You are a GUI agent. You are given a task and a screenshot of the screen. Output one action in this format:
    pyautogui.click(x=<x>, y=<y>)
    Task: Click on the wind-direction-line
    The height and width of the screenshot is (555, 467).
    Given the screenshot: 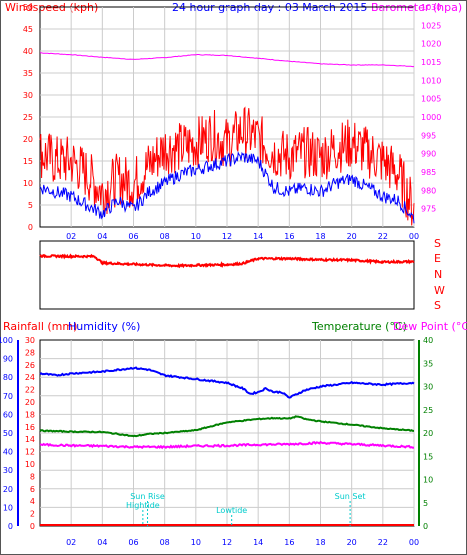 What is the action you would take?
    pyautogui.click(x=227, y=261)
    